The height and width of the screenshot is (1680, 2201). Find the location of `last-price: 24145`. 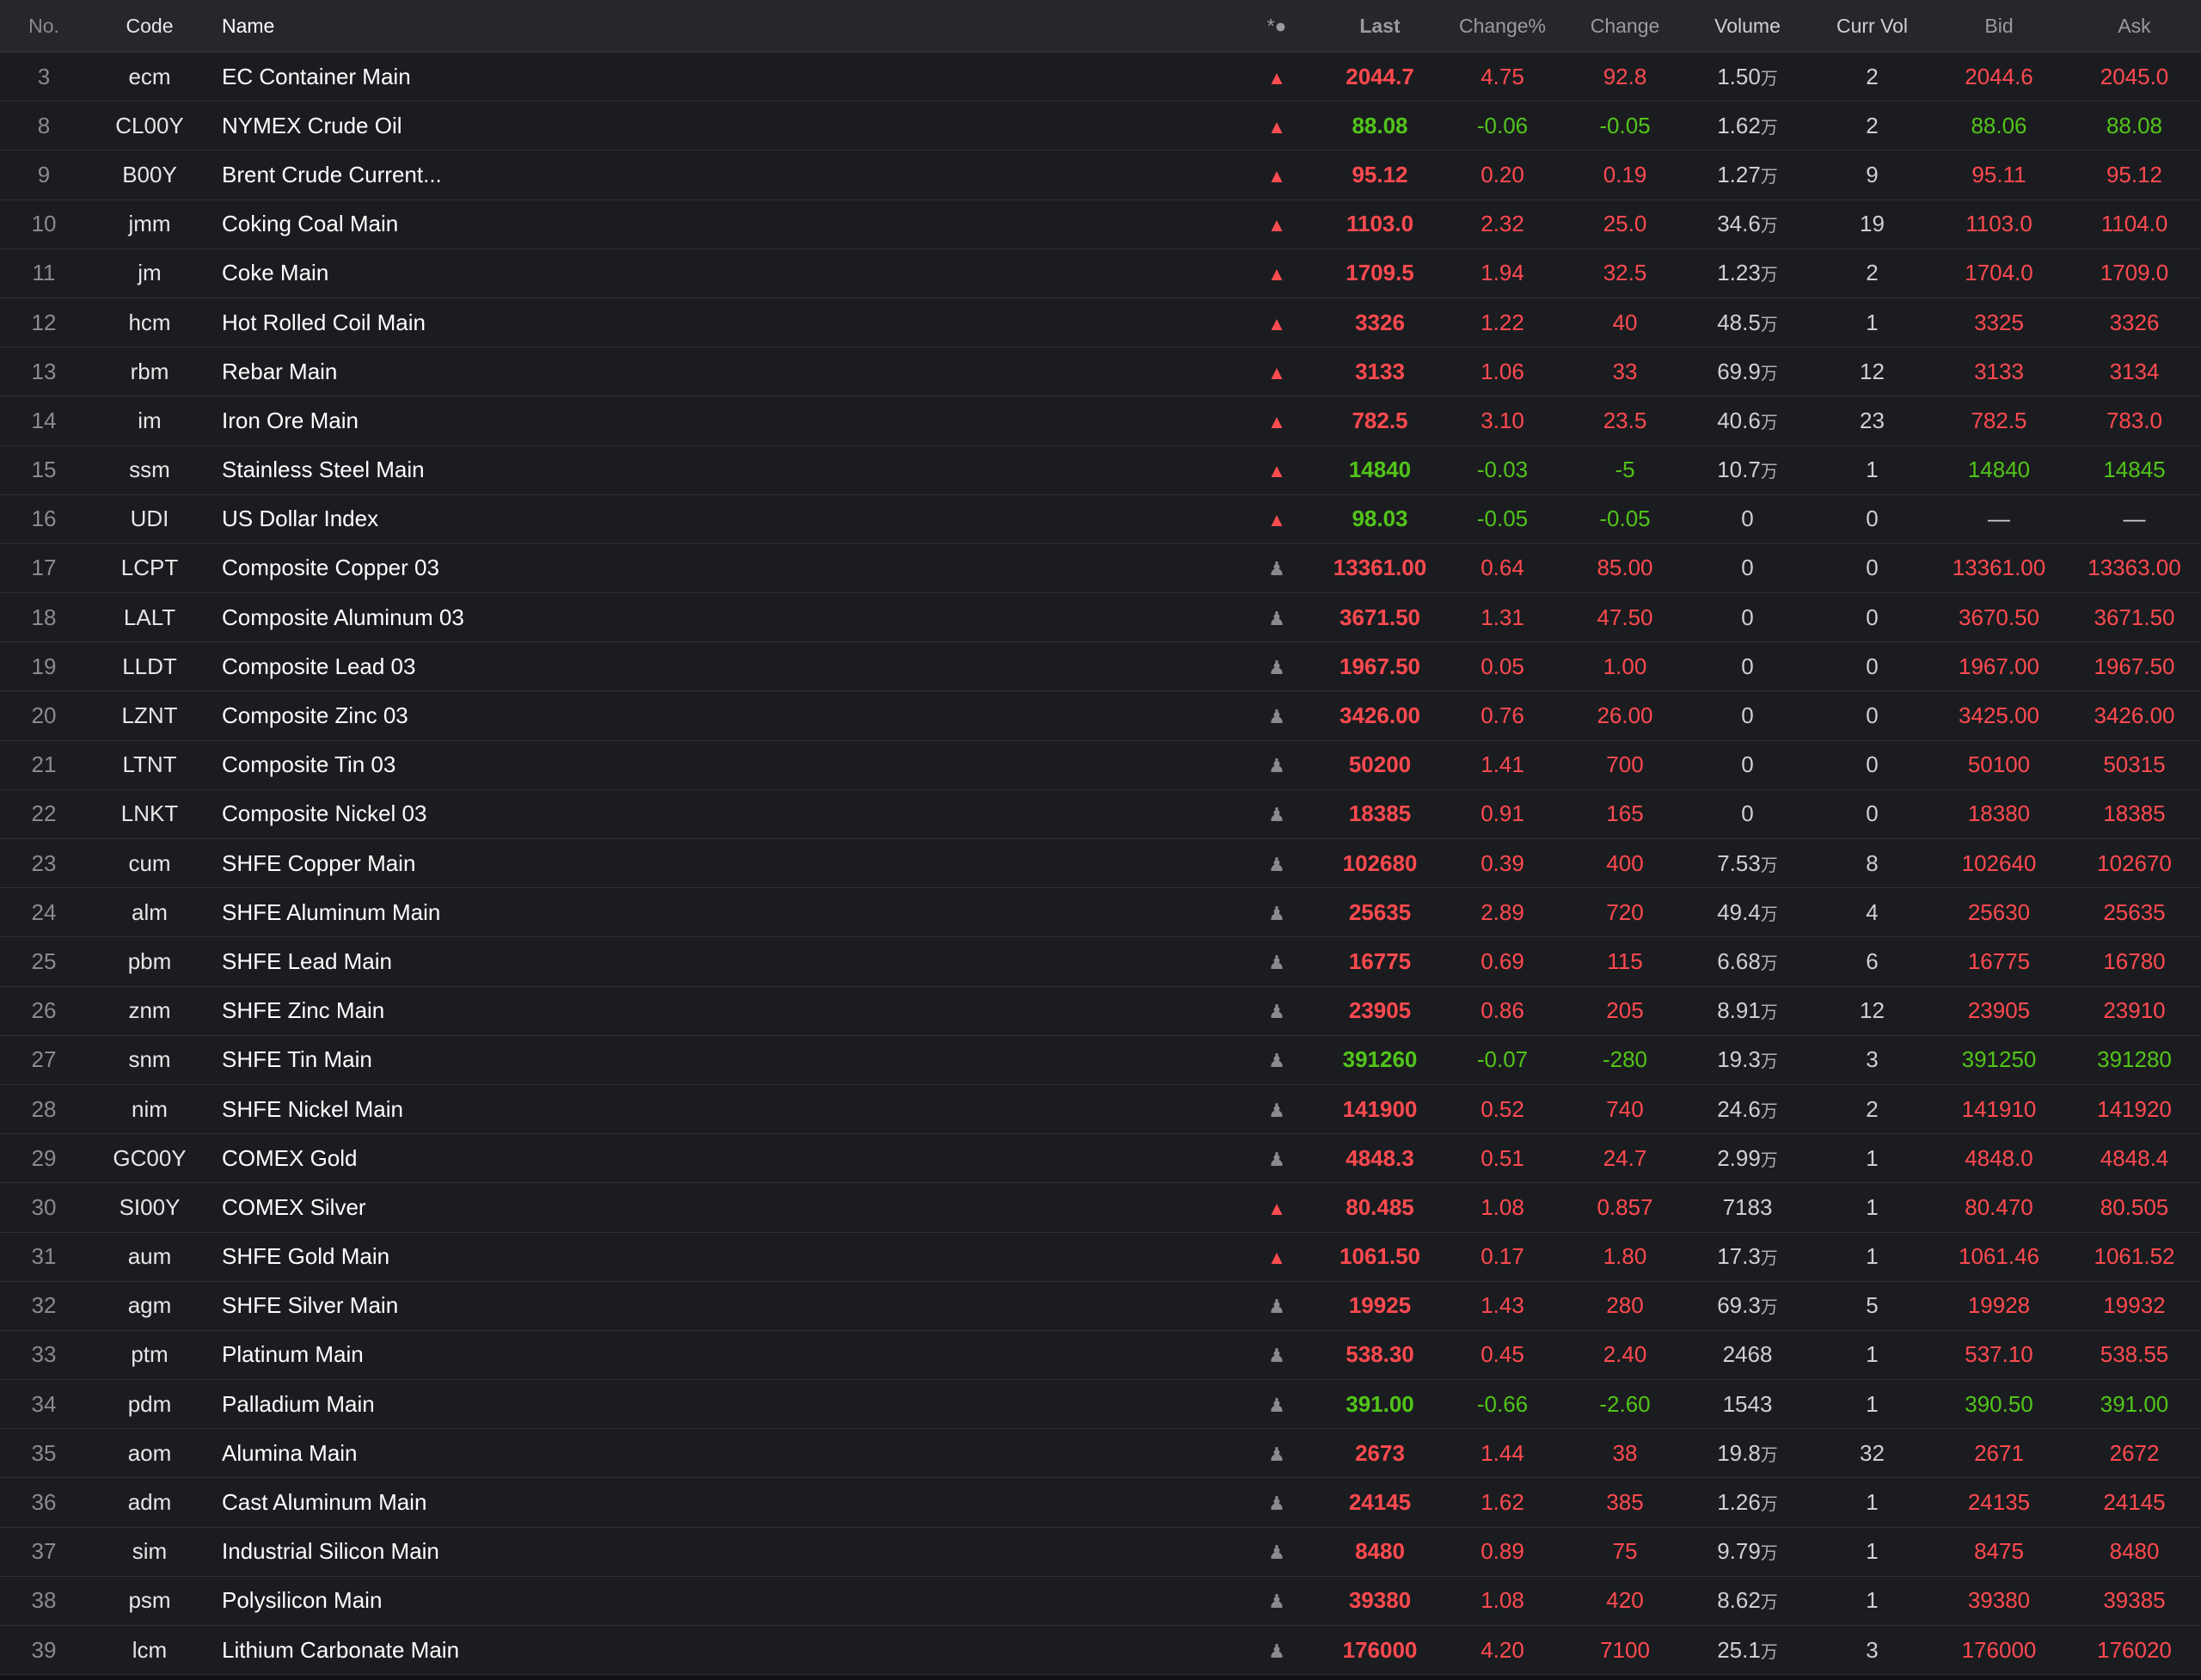

last-price: 24145 is located at coordinates (1380, 1503).